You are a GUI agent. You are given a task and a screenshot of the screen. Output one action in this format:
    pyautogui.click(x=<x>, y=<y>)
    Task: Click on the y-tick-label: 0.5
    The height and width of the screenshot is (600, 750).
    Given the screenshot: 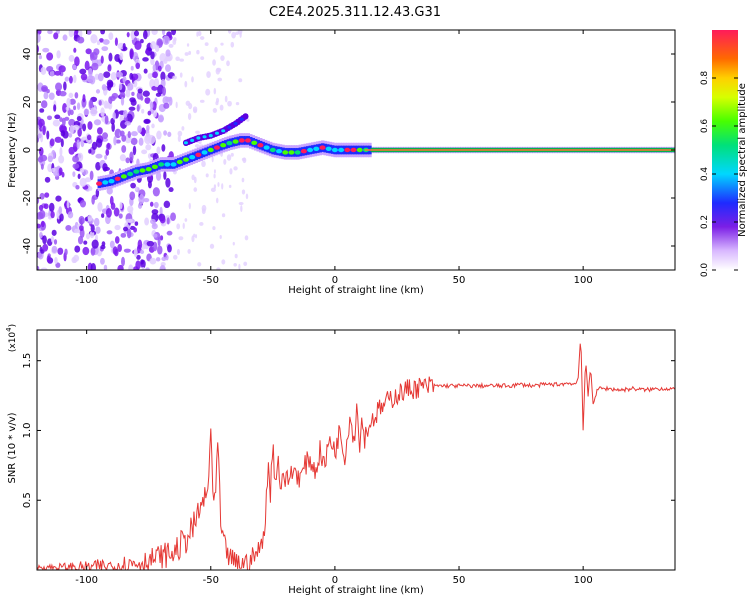 What is the action you would take?
    pyautogui.click(x=27, y=500)
    